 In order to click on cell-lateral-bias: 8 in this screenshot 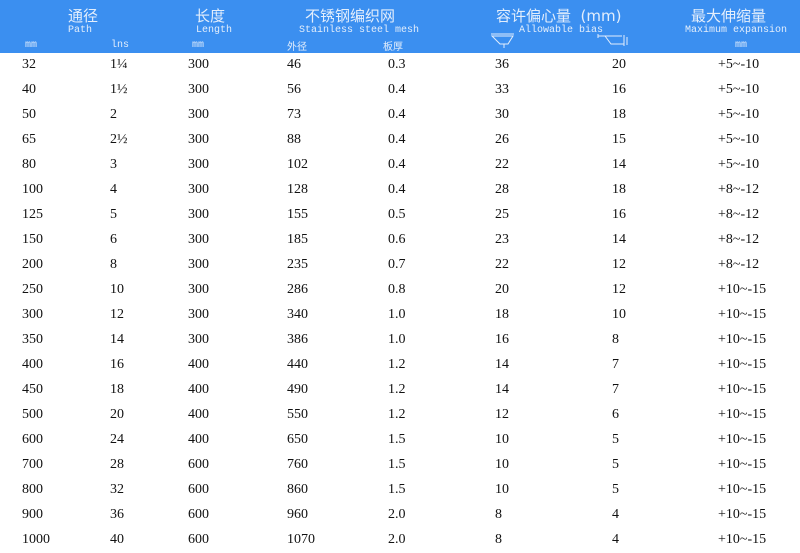, I will do `click(615, 339)`.